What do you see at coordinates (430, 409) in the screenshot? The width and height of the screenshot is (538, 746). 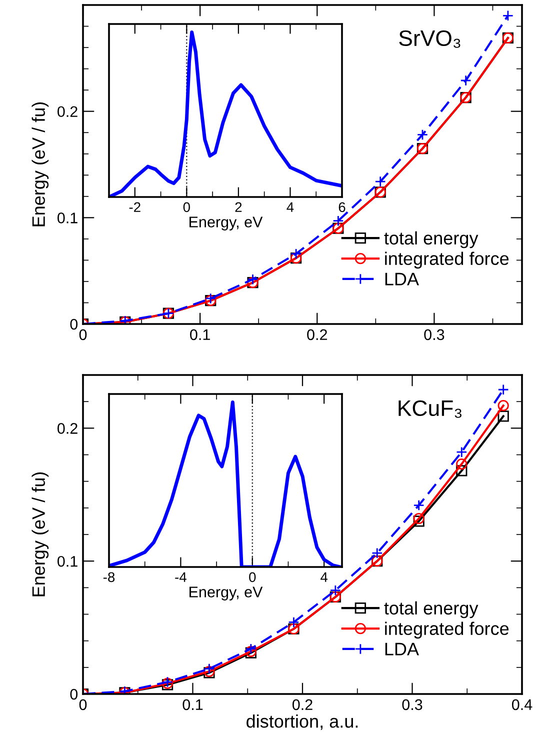 I see `annotation: KCuF₃` at bounding box center [430, 409].